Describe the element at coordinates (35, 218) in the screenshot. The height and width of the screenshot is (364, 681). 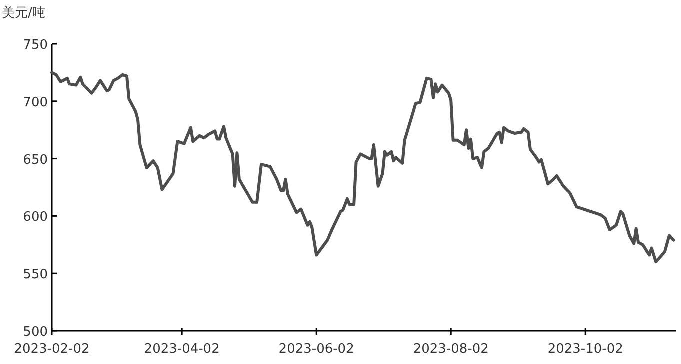
I see `y-tick-label: 600` at that location.